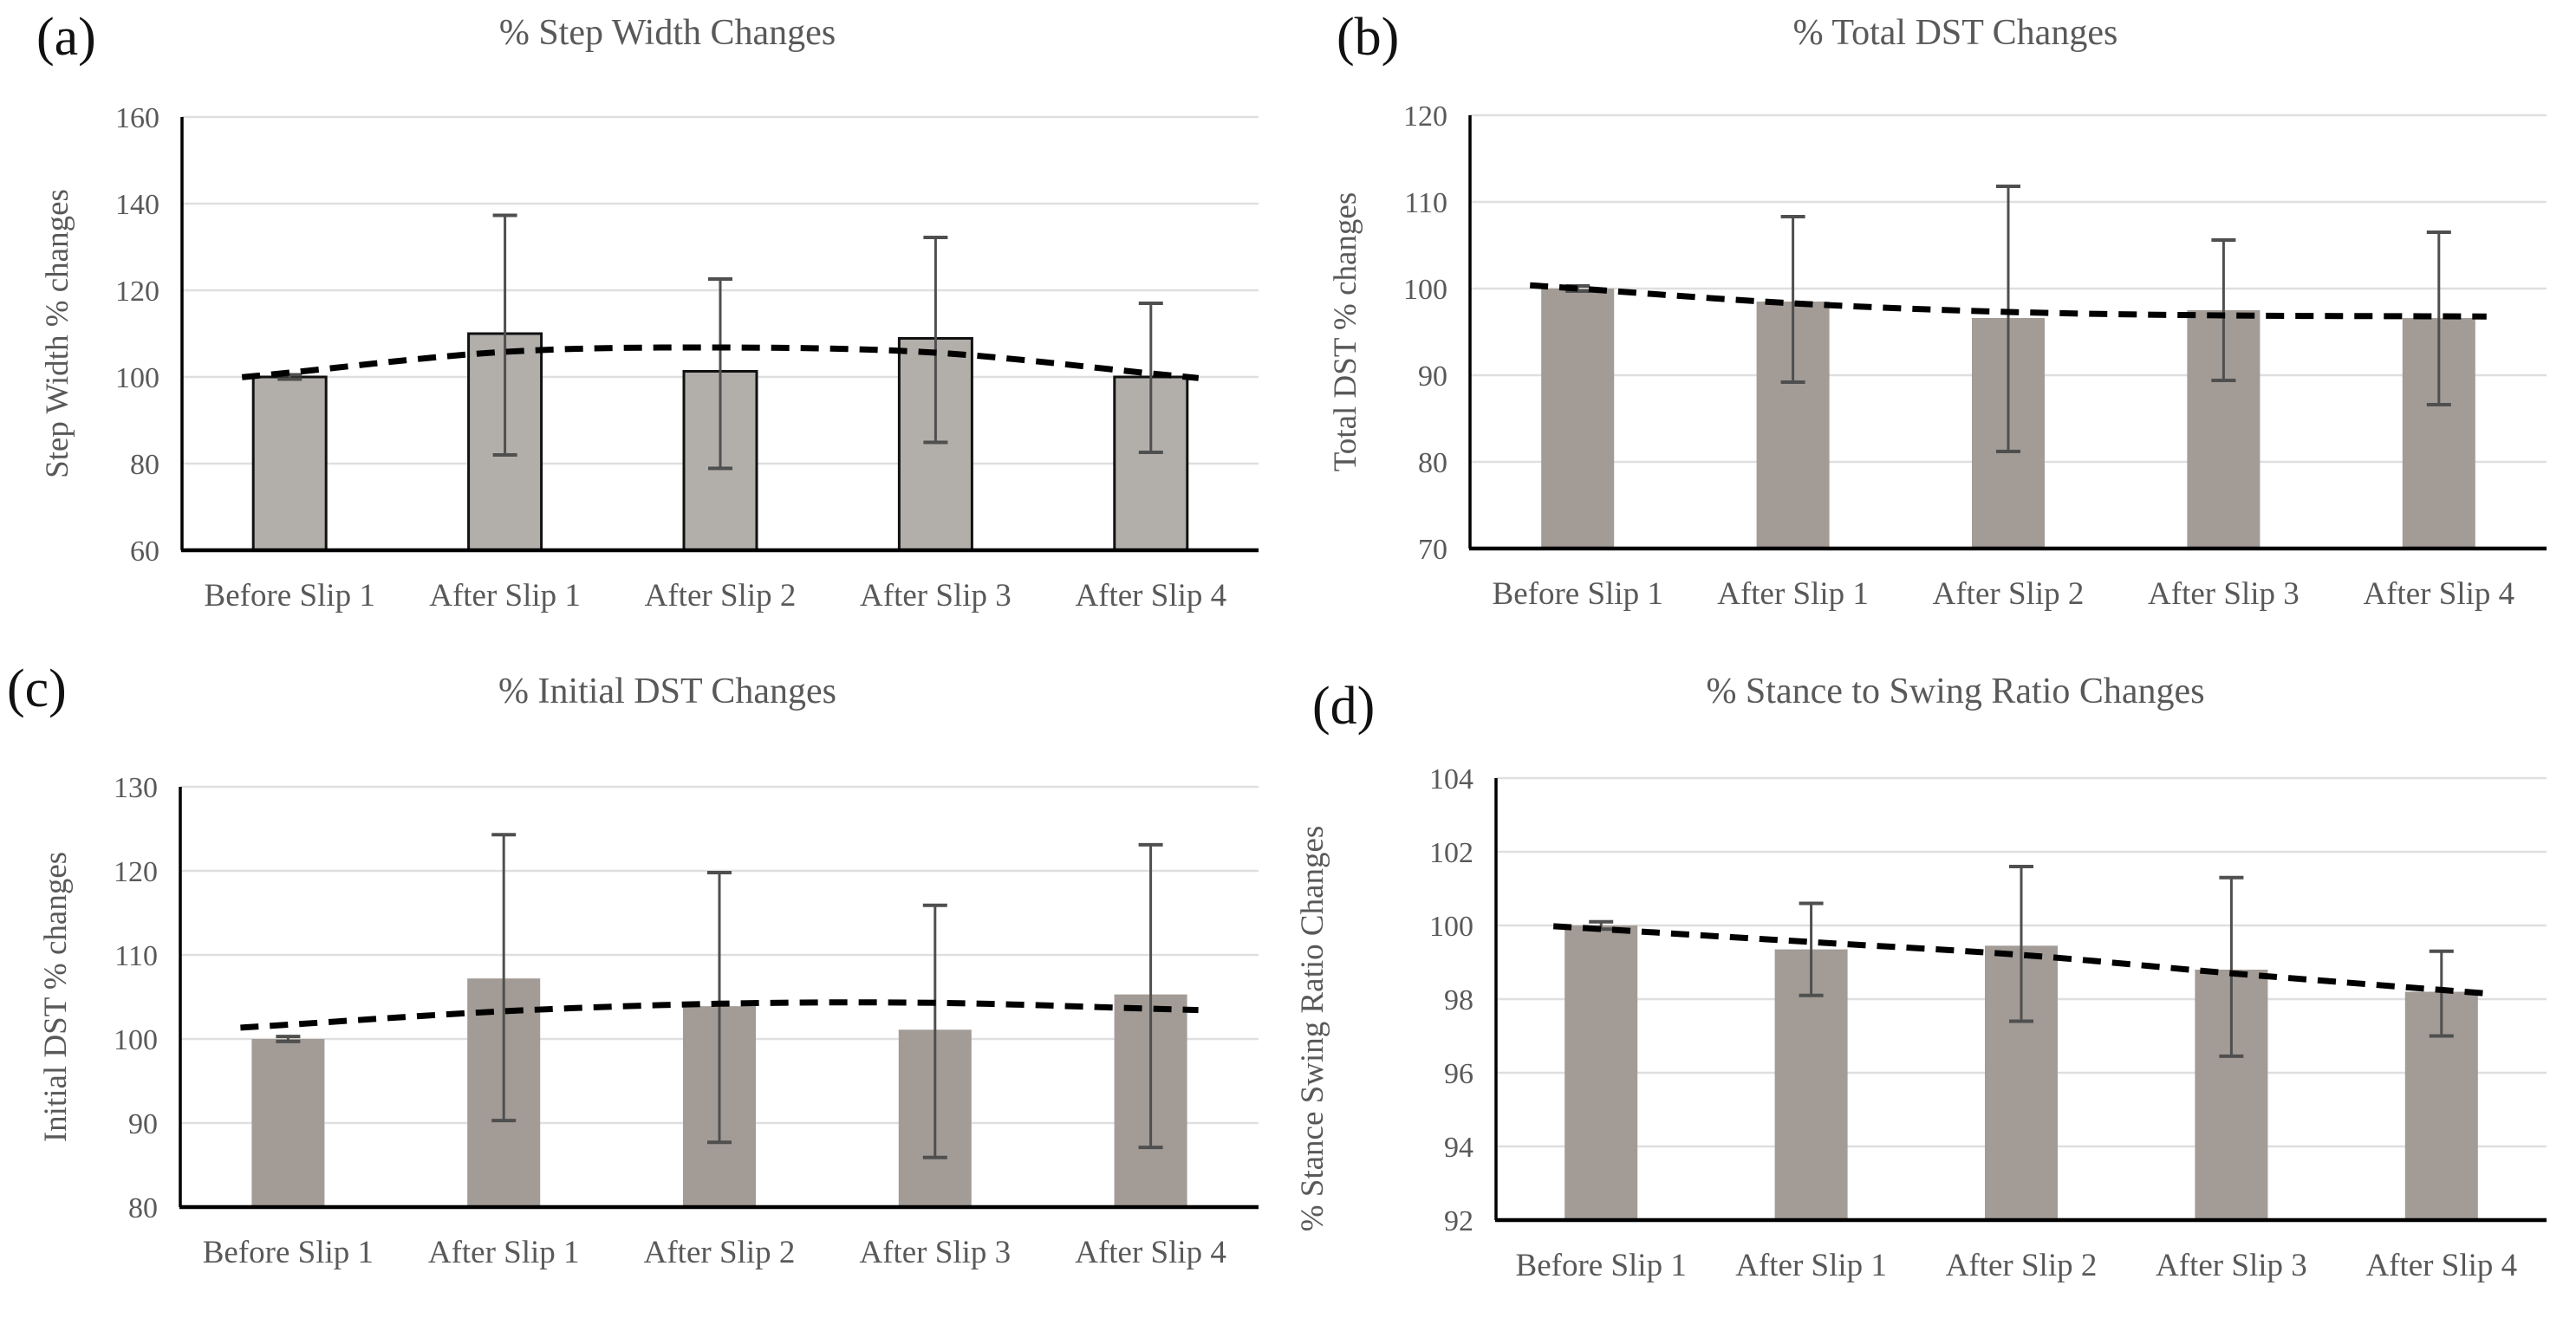 The width and height of the screenshot is (2576, 1318). I want to click on chart-title-c: % Initial DST Changes, so click(667, 691).